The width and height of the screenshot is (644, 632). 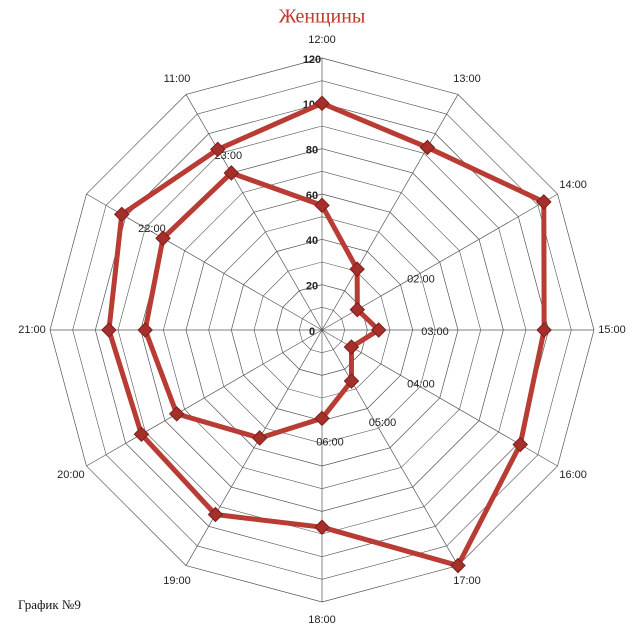 What do you see at coordinates (573, 185) in the screenshot?
I see `category-label: 14:00` at bounding box center [573, 185].